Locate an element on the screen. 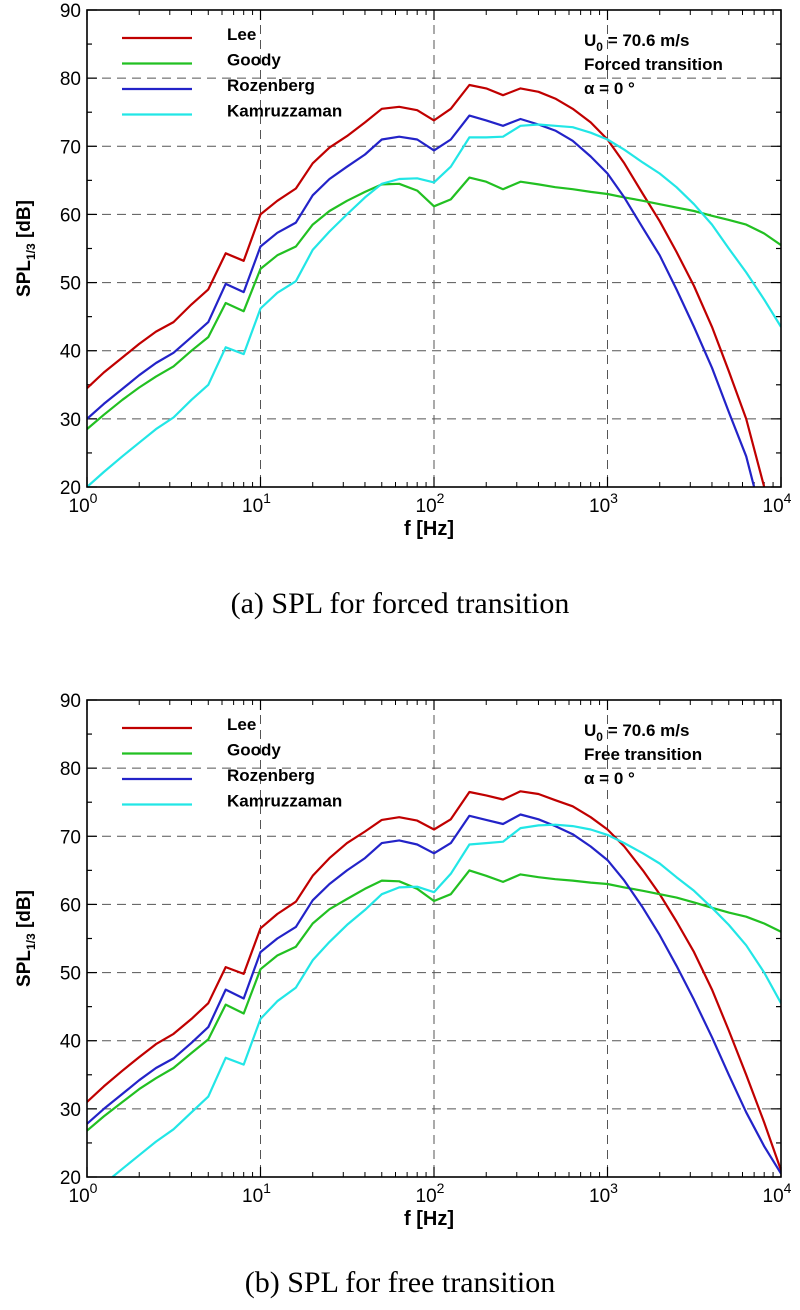  annotation-transition: Forced transition is located at coordinates (653, 64).